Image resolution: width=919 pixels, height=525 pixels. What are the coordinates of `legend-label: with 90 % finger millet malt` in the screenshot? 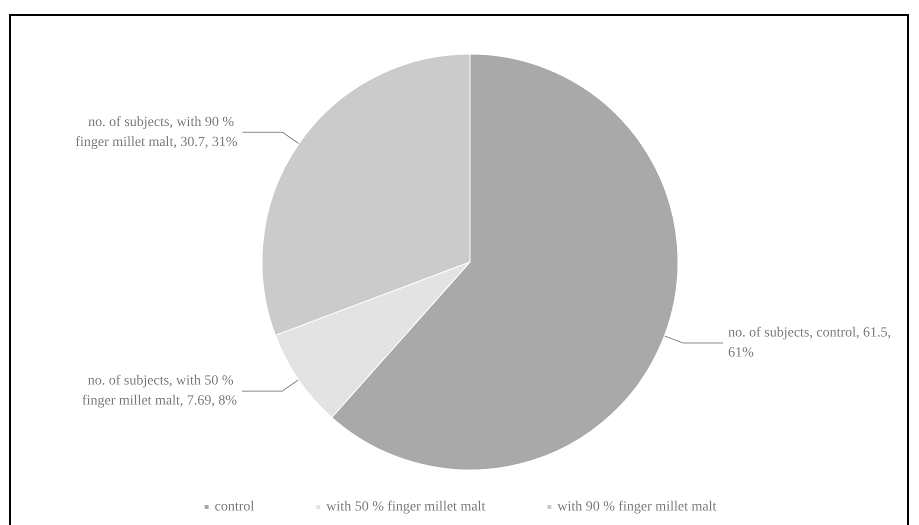 It's located at (636, 507).